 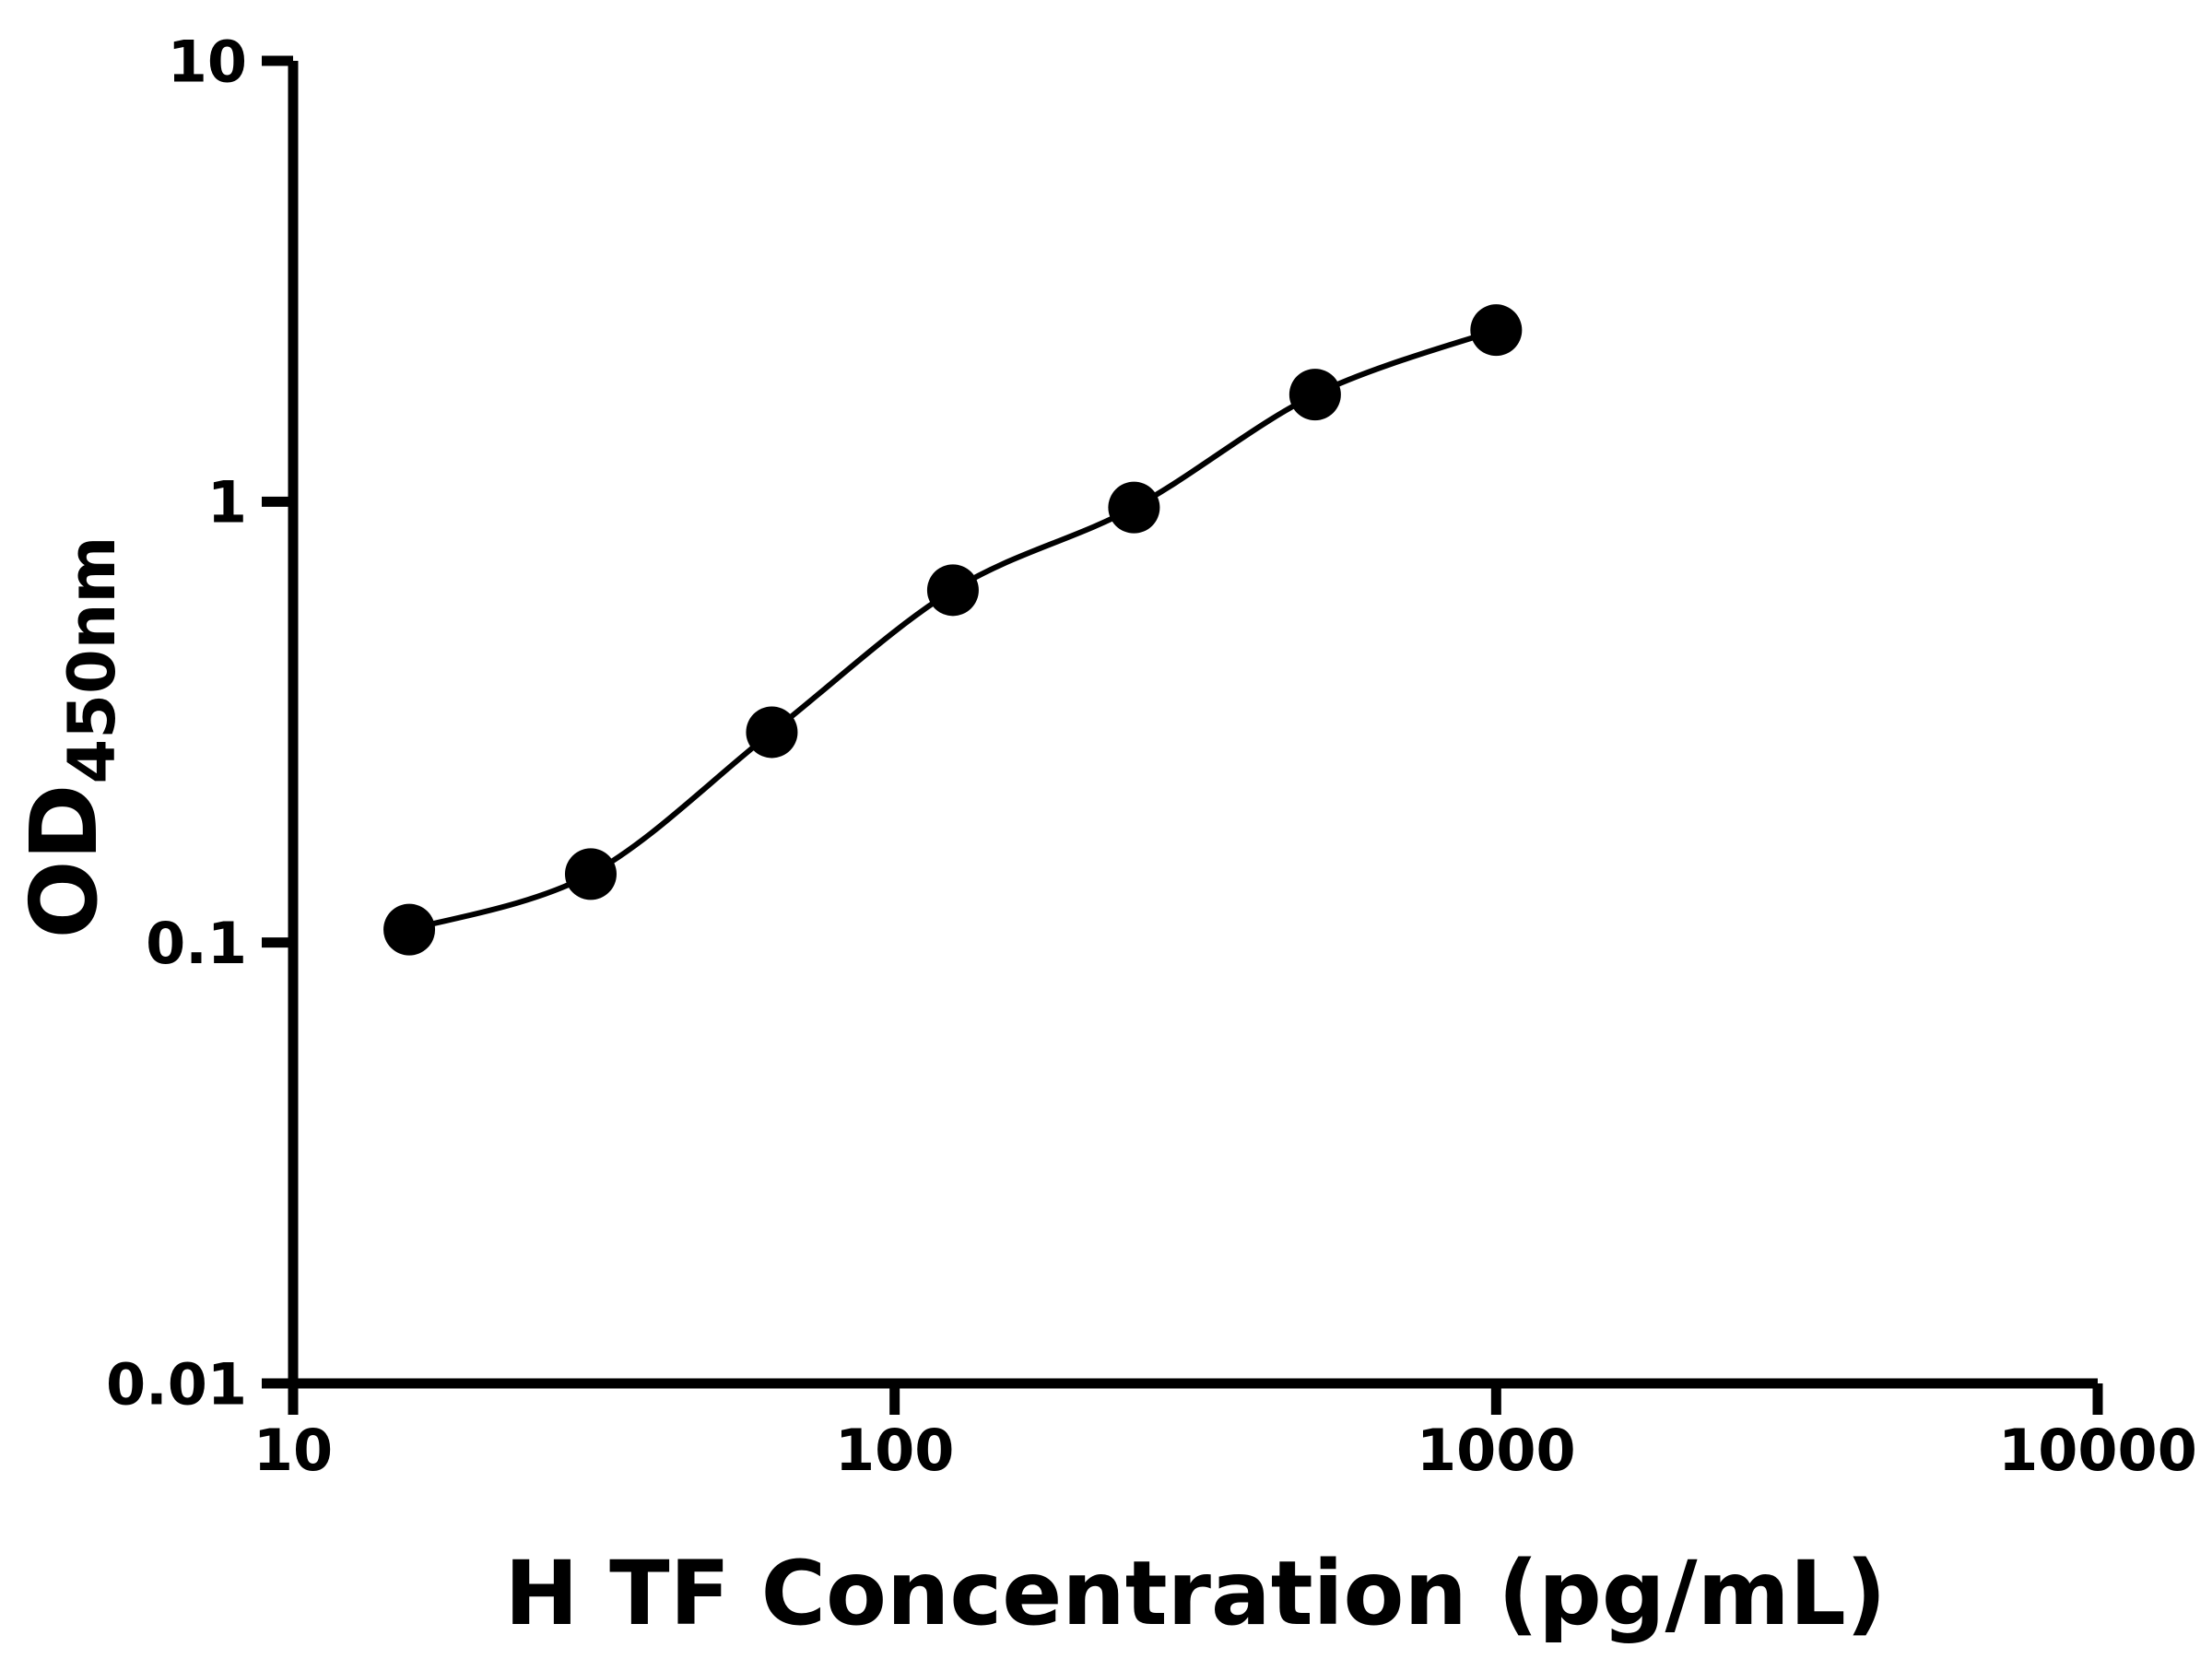 I want to click on x-axis-title: H TF Concentration (pg/mL), so click(x=1195, y=1593).